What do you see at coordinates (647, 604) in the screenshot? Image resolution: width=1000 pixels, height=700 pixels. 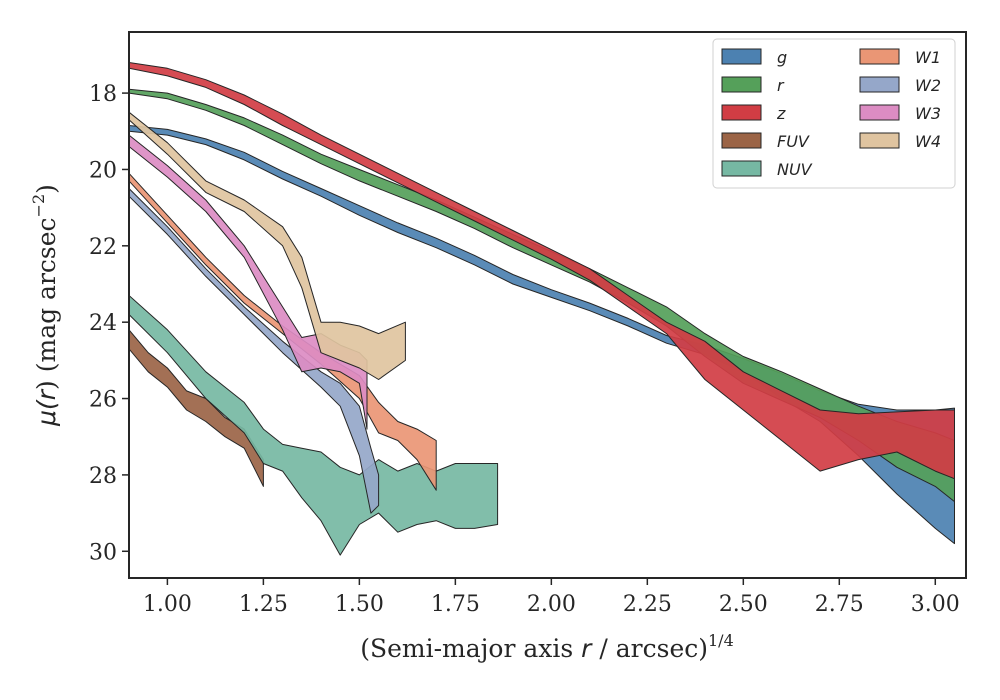 I see `x-tick-label: 2.25` at bounding box center [647, 604].